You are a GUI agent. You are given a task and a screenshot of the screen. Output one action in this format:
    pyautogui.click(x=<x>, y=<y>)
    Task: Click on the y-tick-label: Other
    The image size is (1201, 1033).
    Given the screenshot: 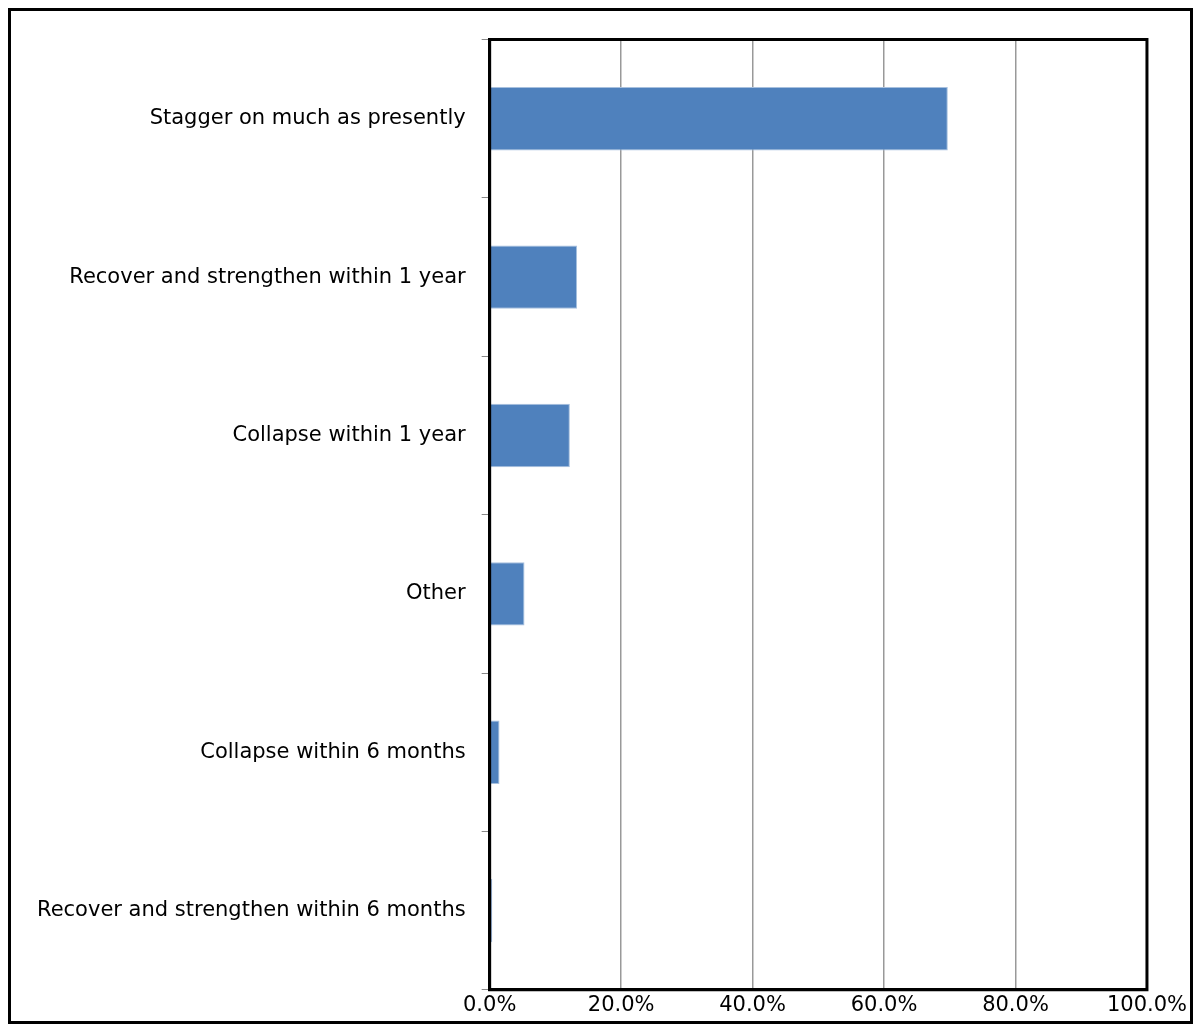 What is the action you would take?
    pyautogui.click(x=436, y=592)
    